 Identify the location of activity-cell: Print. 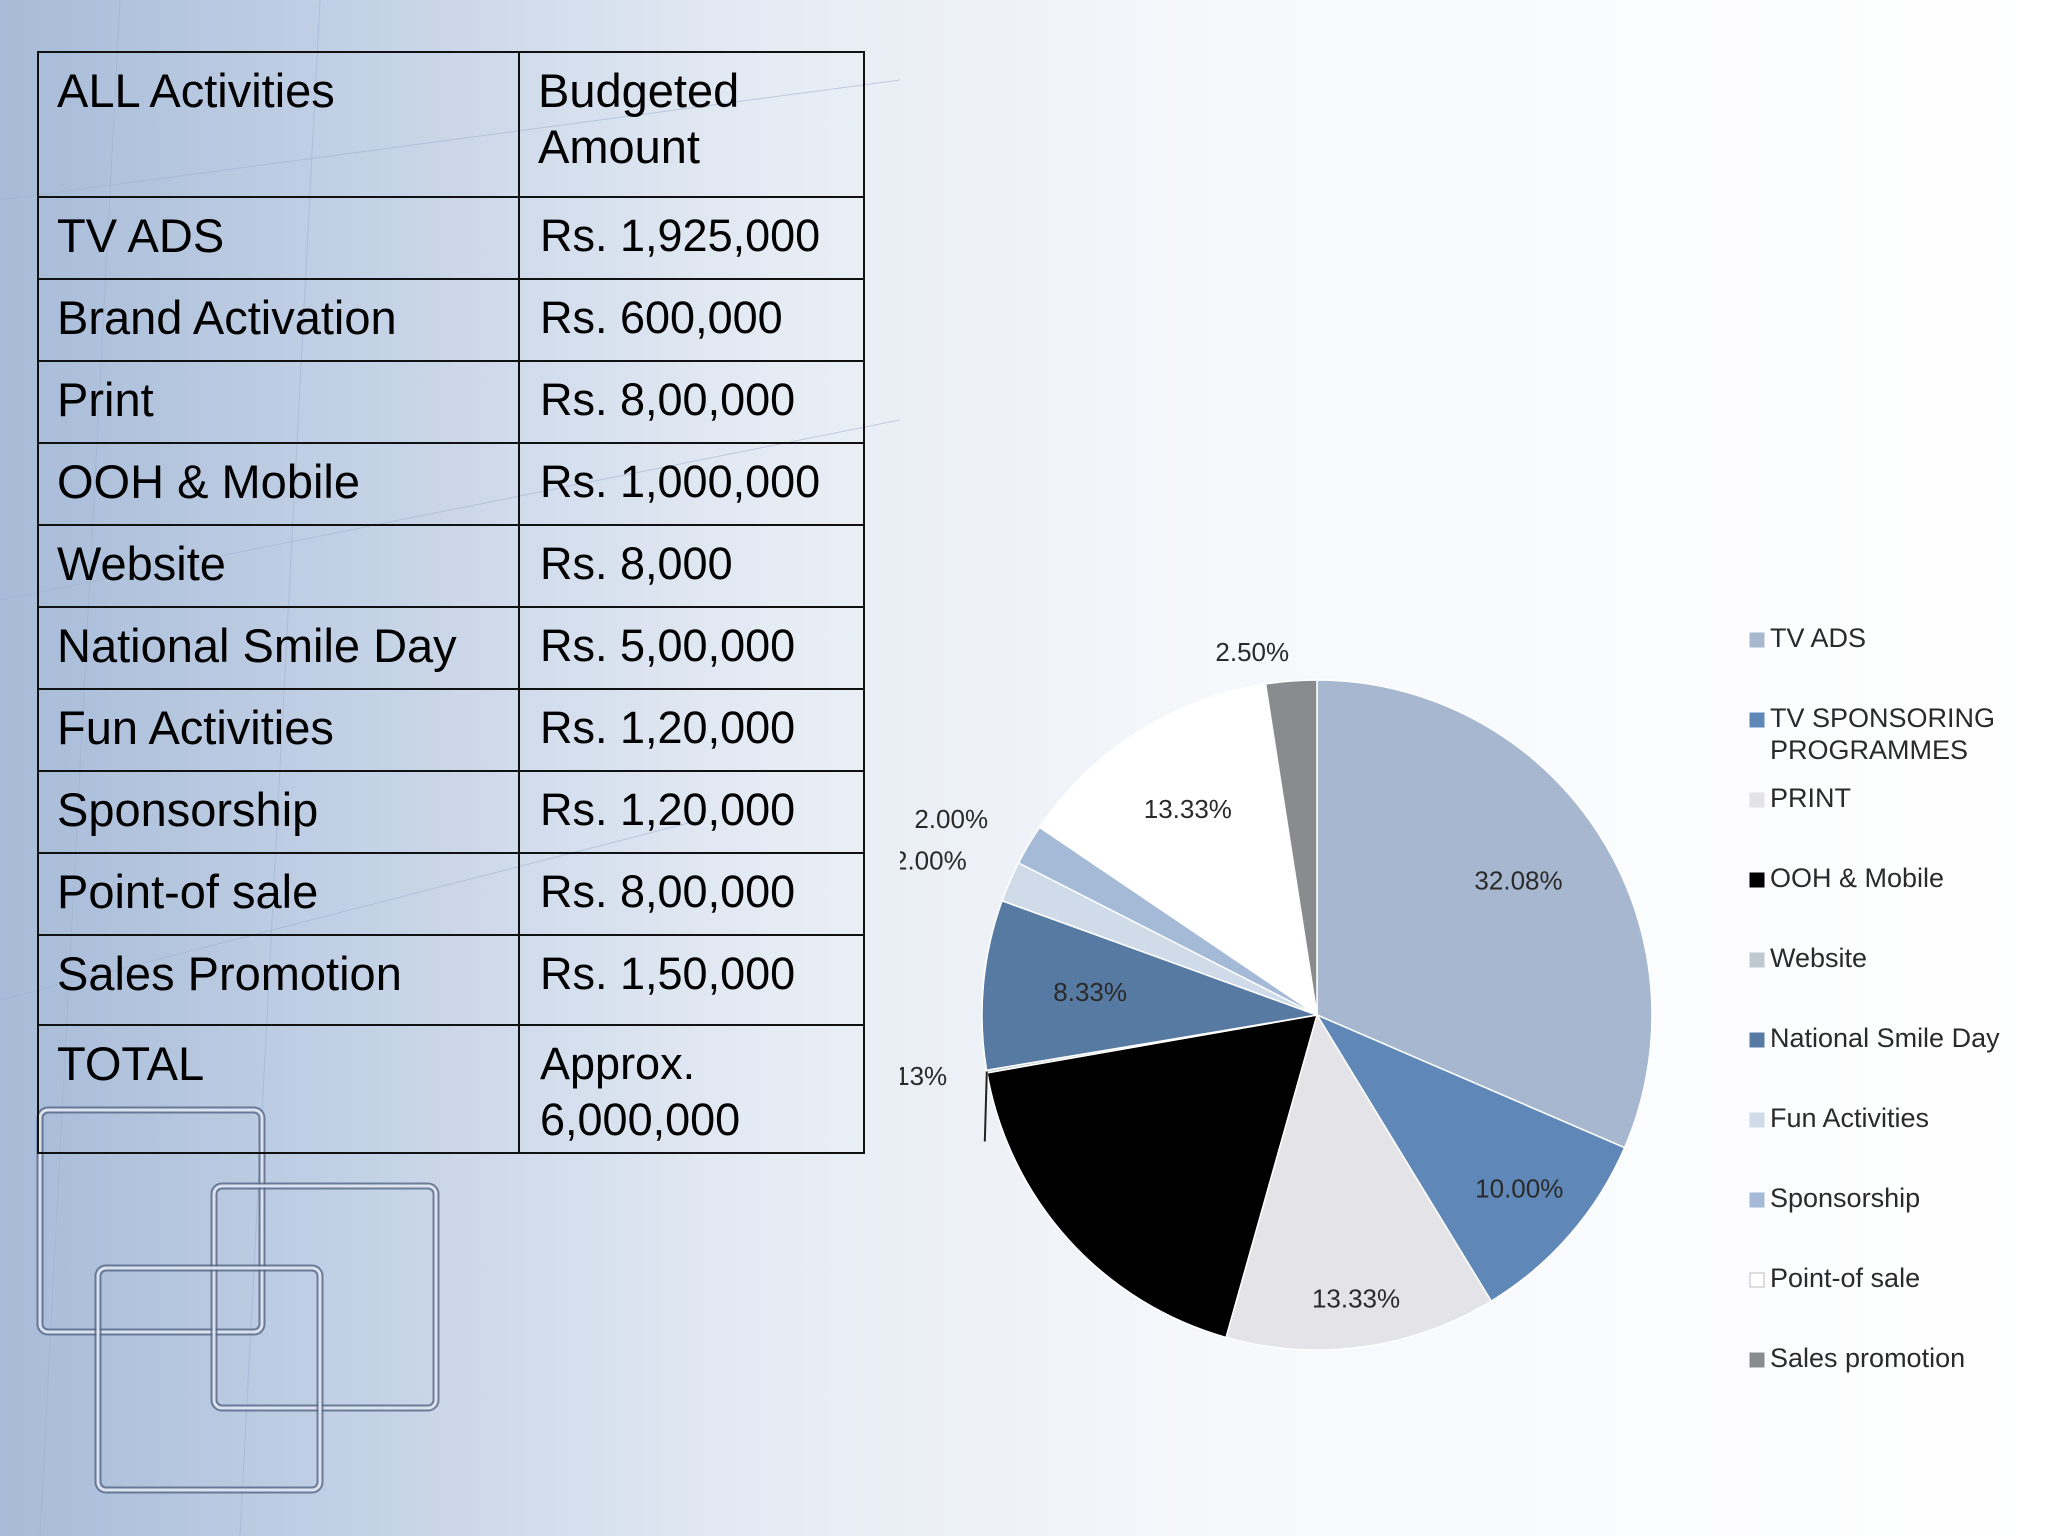
(278, 402).